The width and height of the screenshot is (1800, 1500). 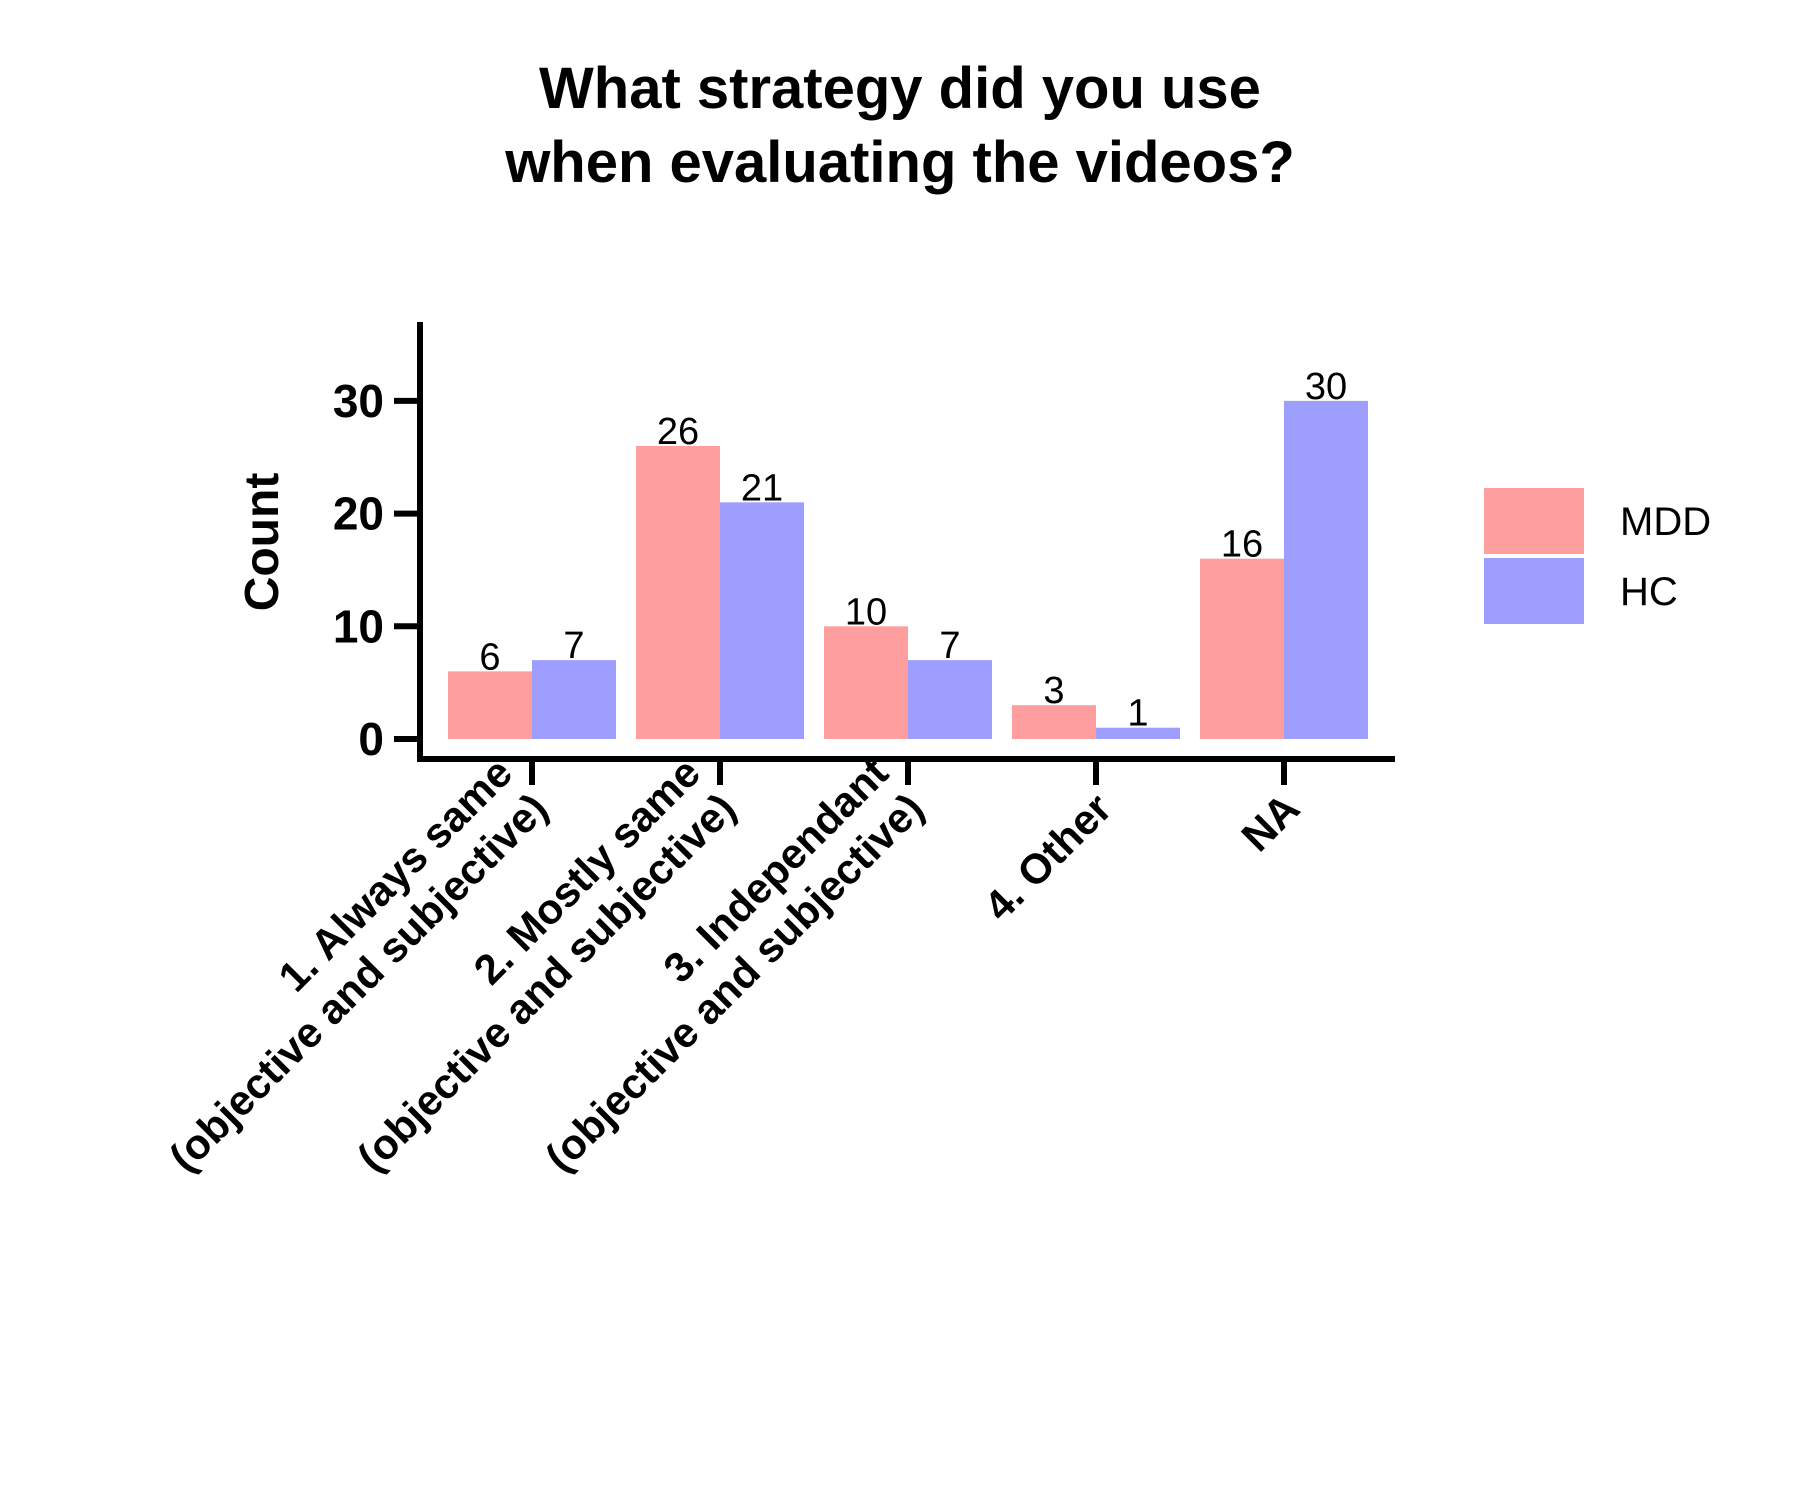 I want to click on data-labels: 6 26 10 3 16 7 21 7 1 30, so click(x=913, y=550).